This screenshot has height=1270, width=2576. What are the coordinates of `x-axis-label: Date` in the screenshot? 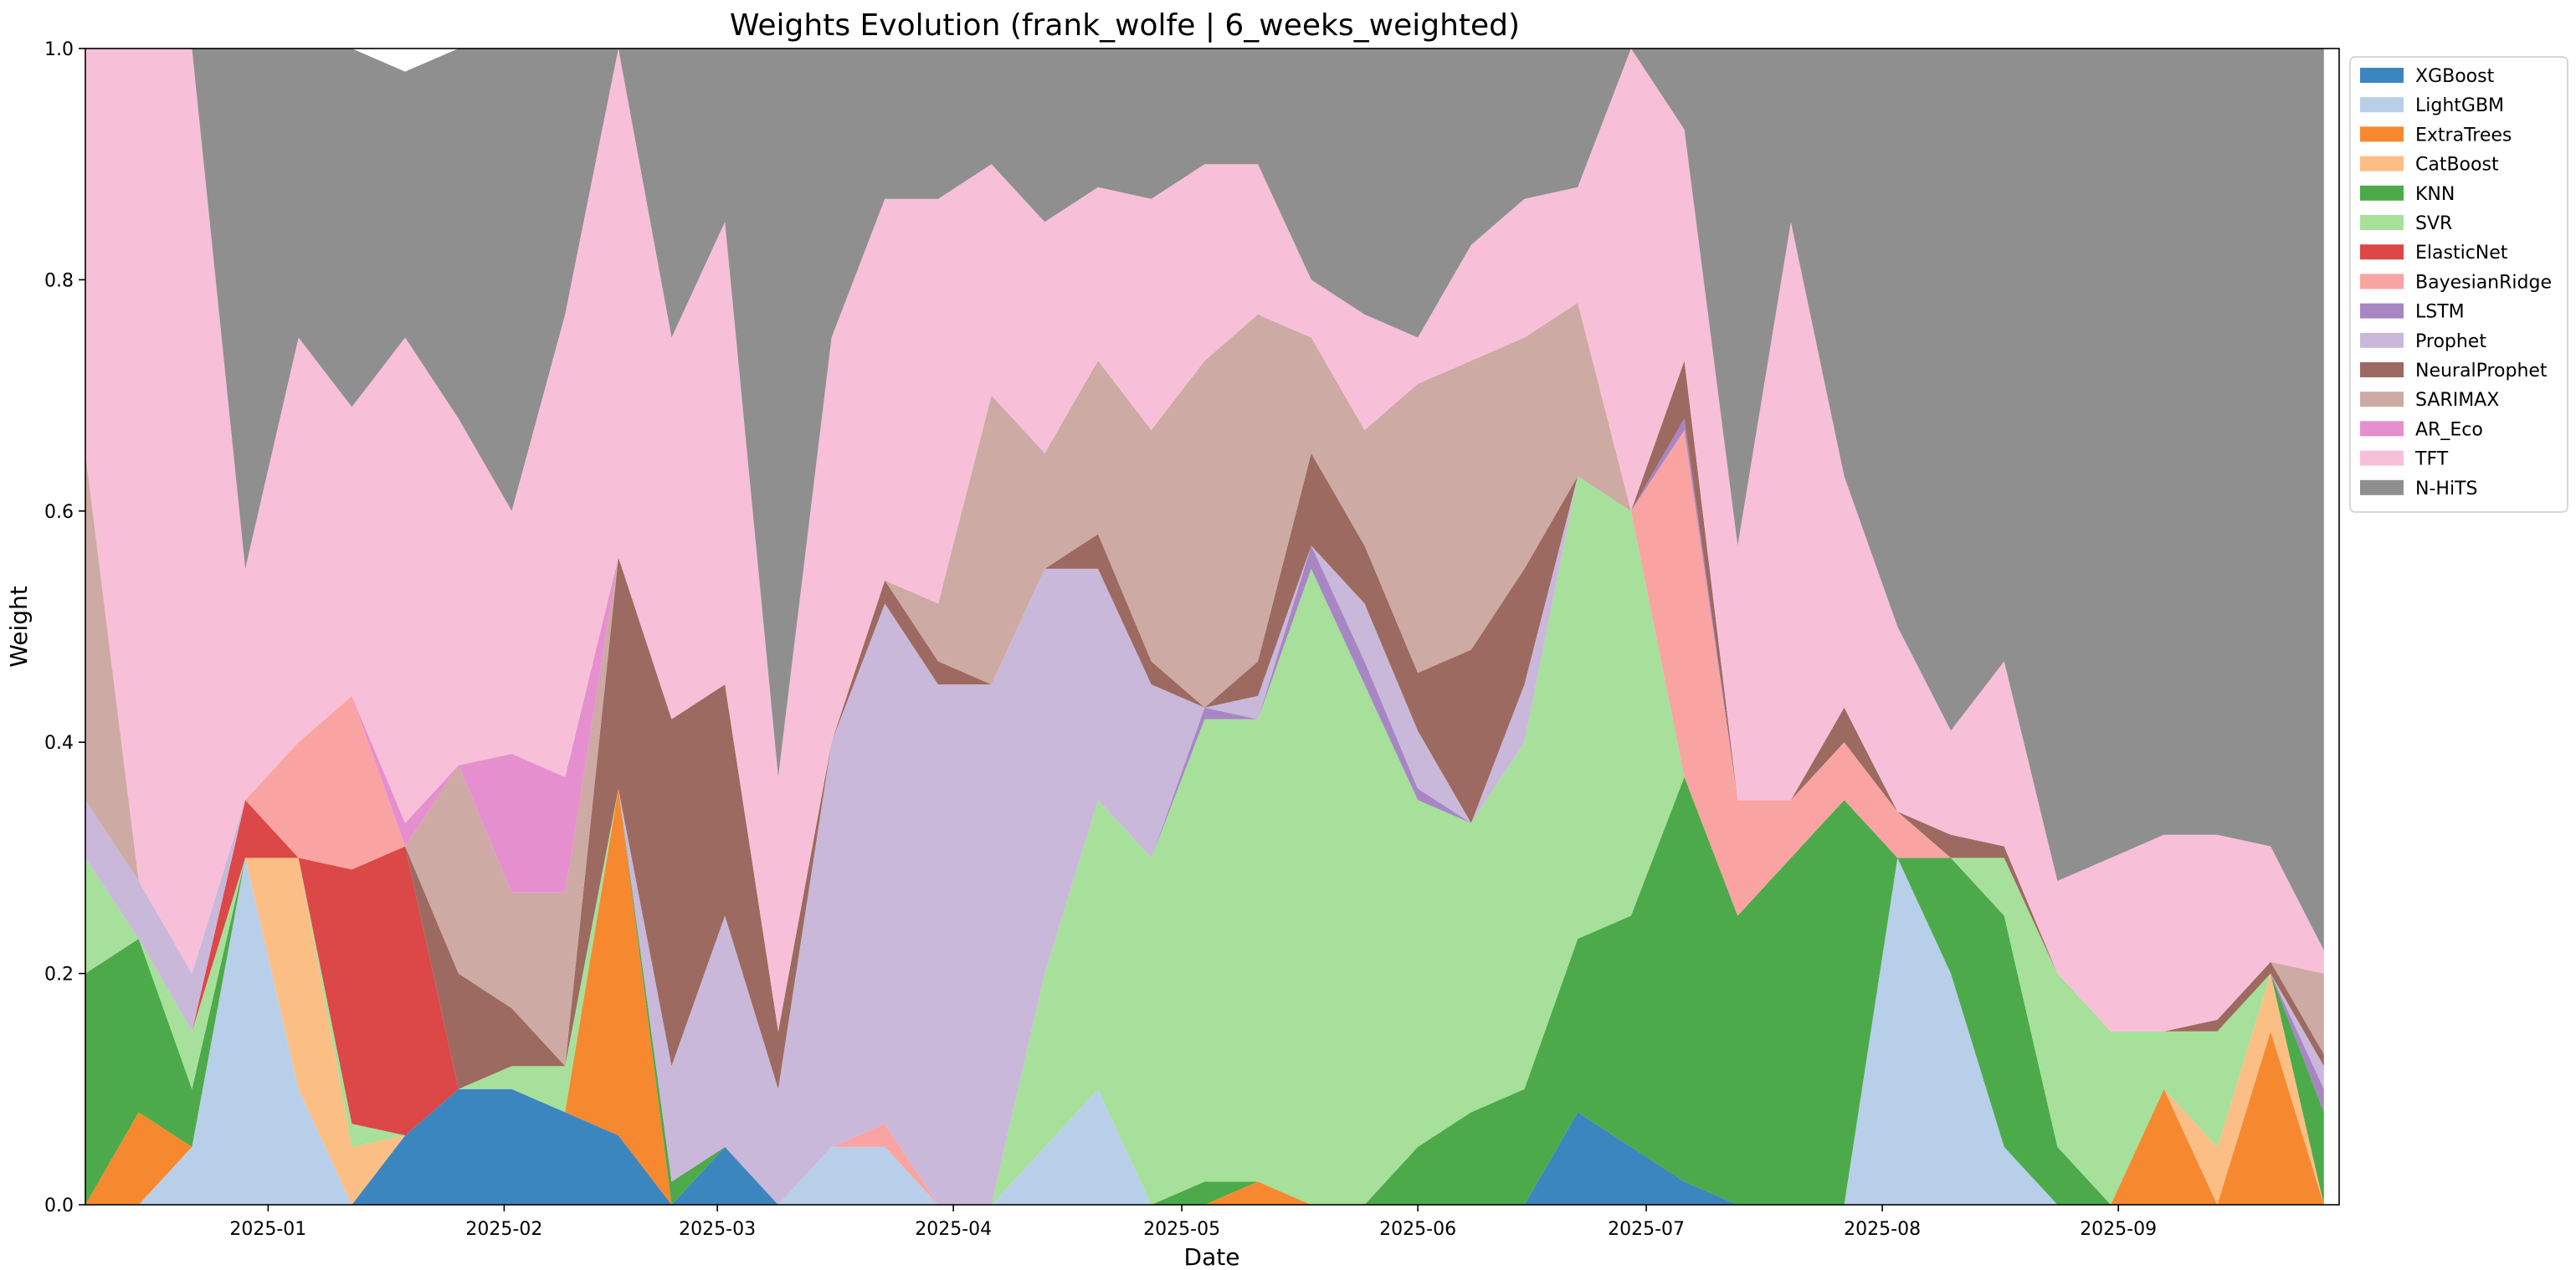 It's located at (1212, 1256).